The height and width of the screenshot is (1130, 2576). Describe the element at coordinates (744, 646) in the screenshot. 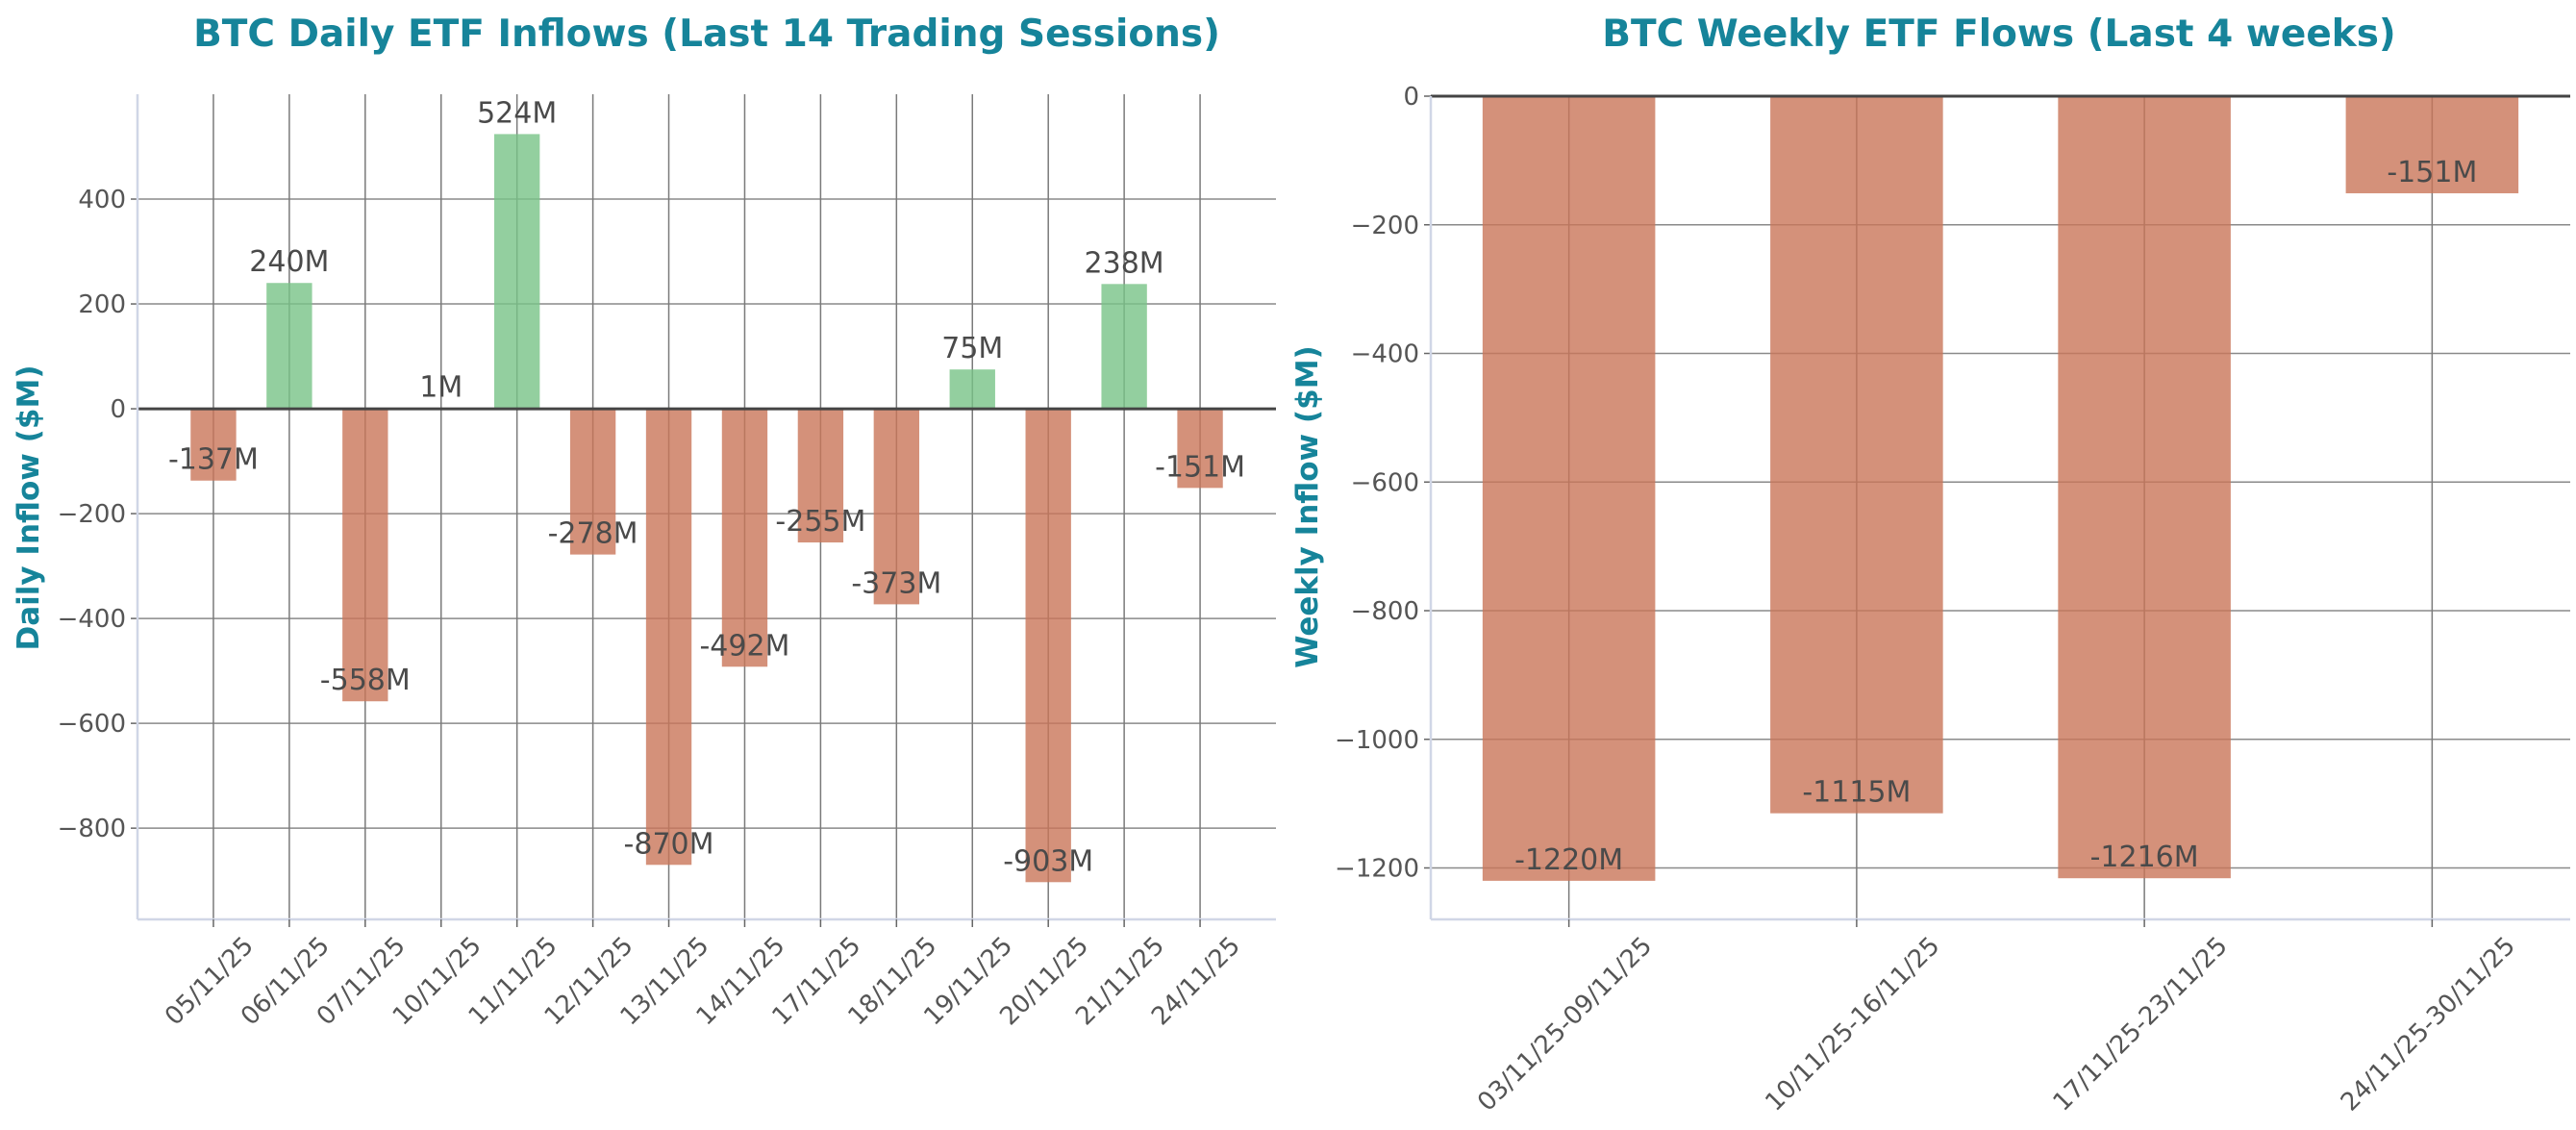

I see `bar-value-label: -492M` at that location.